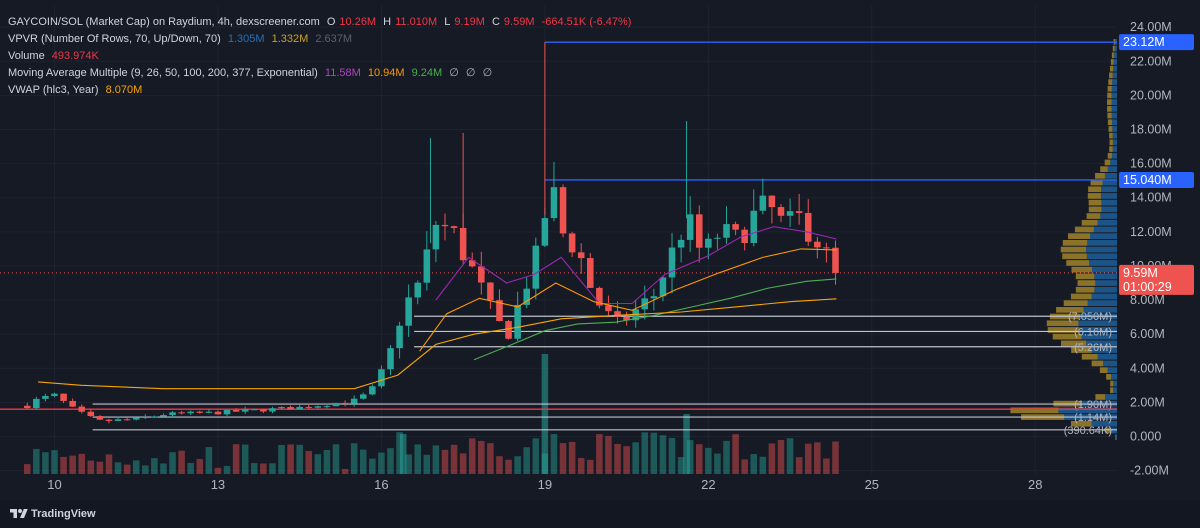 This screenshot has width=1200, height=528. What do you see at coordinates (342, 73) in the screenshot?
I see `ma9-value: 11.58M` at bounding box center [342, 73].